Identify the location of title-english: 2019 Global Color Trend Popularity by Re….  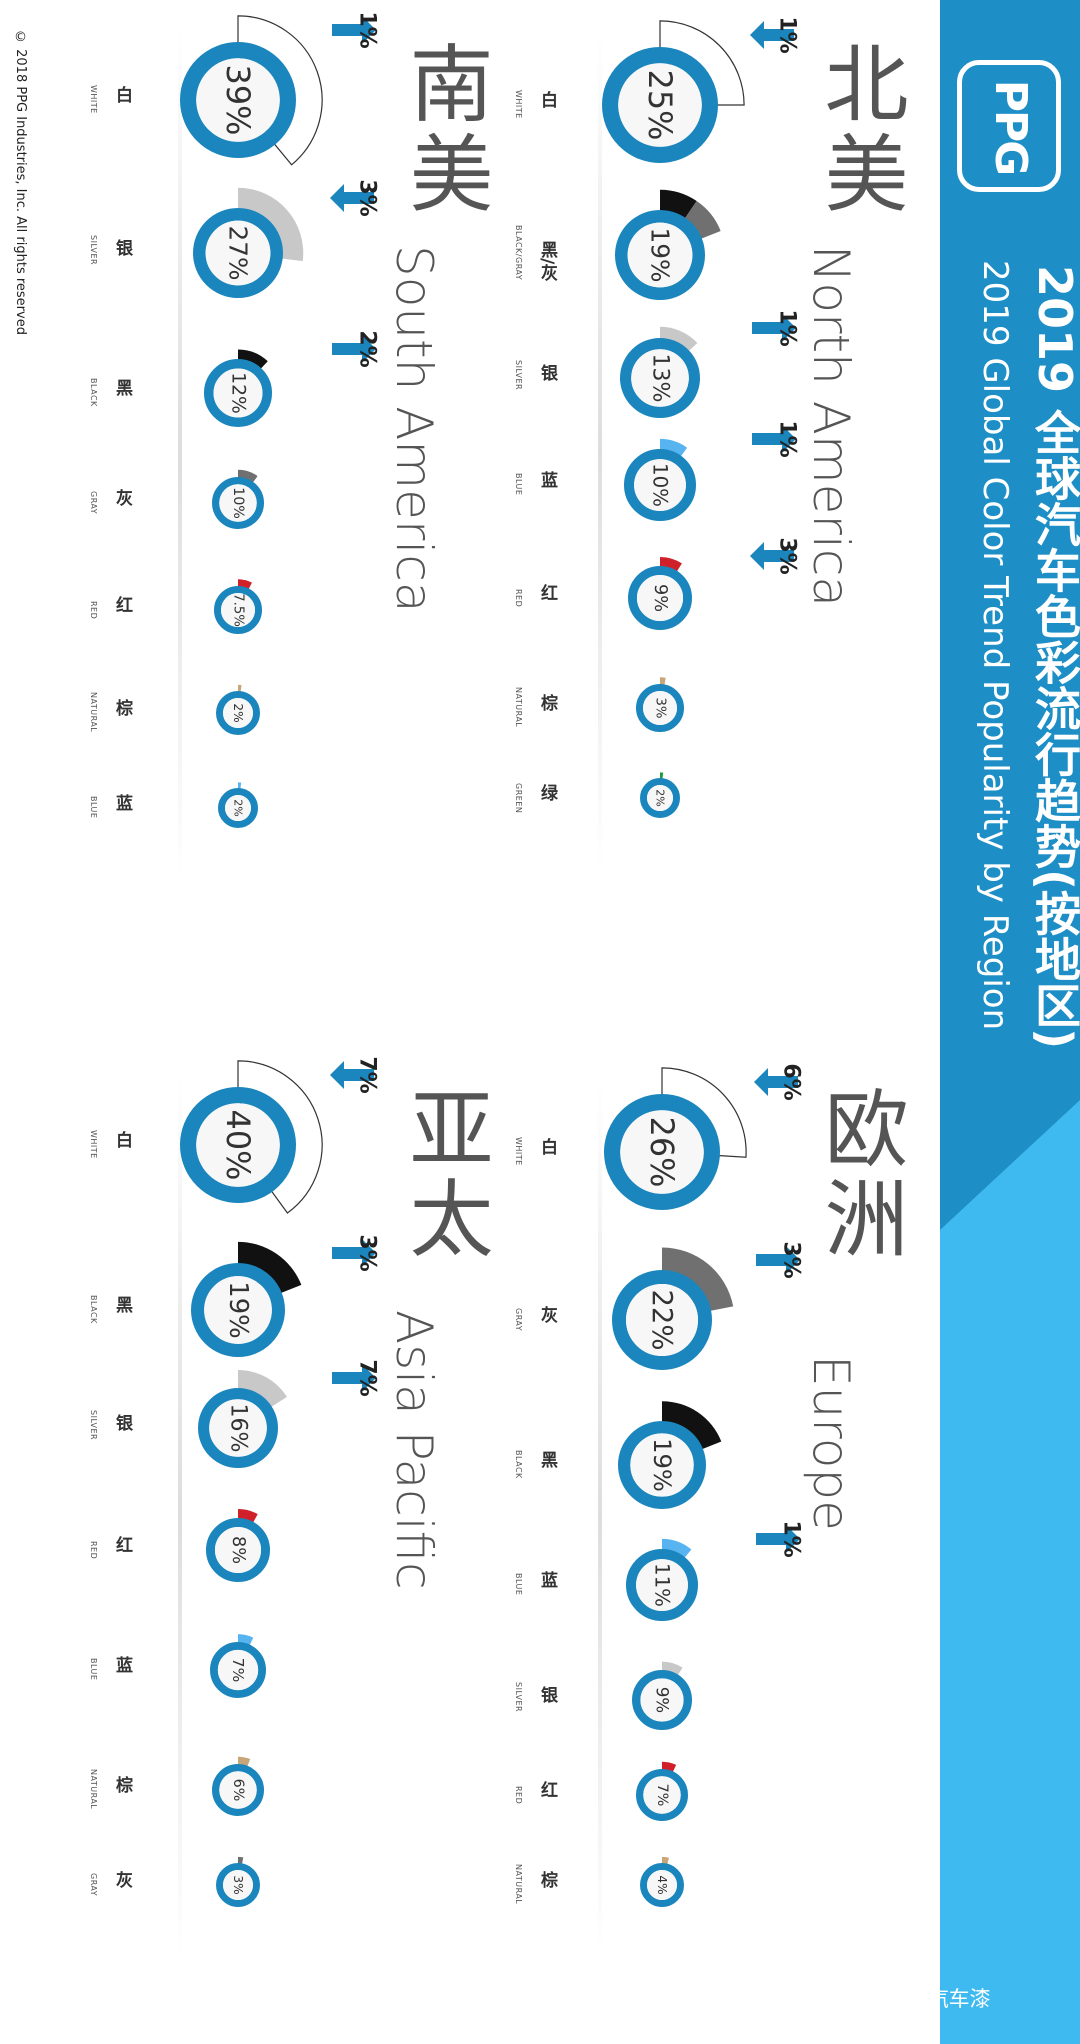
(995, 645).